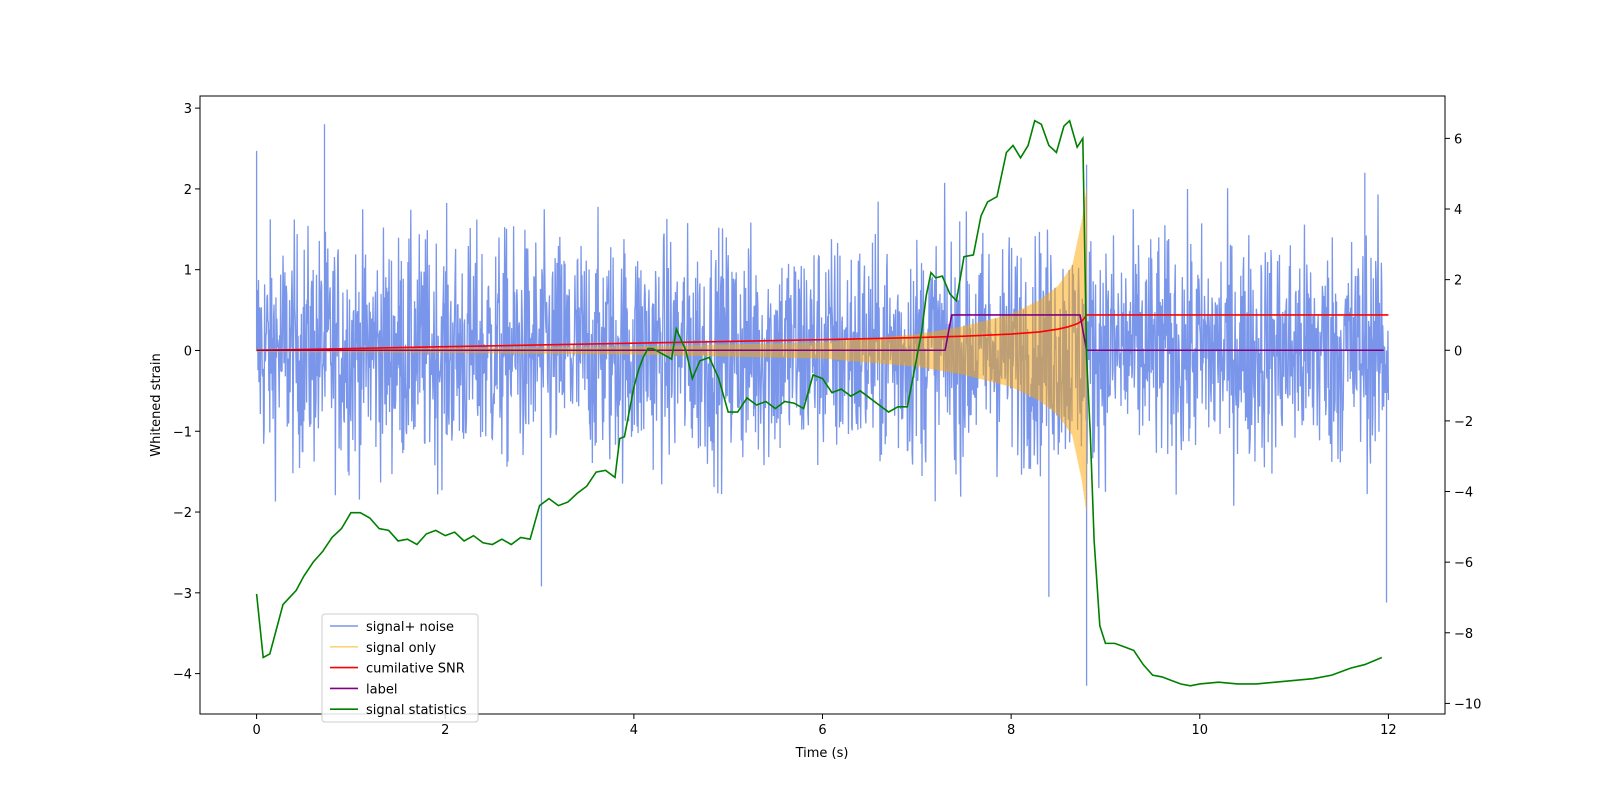 The height and width of the screenshot is (800, 1600). Describe the element at coordinates (381, 689) in the screenshot. I see `legend-label: label` at that location.